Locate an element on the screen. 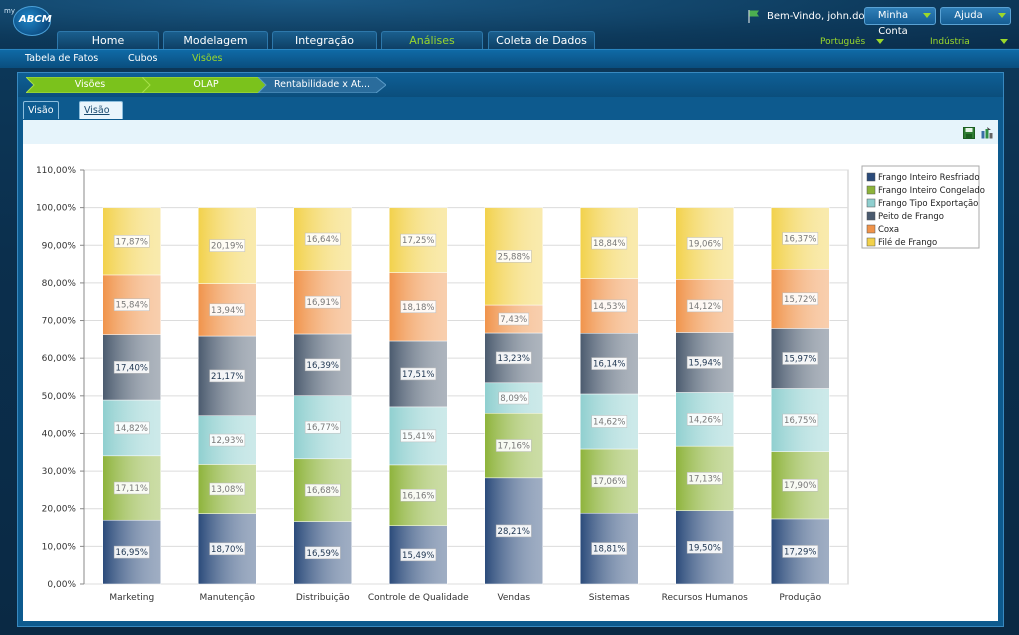 Image resolution: width=1019 pixels, height=635 pixels. tab-coleta-de-dados: Coleta de Dados is located at coordinates (541, 40).